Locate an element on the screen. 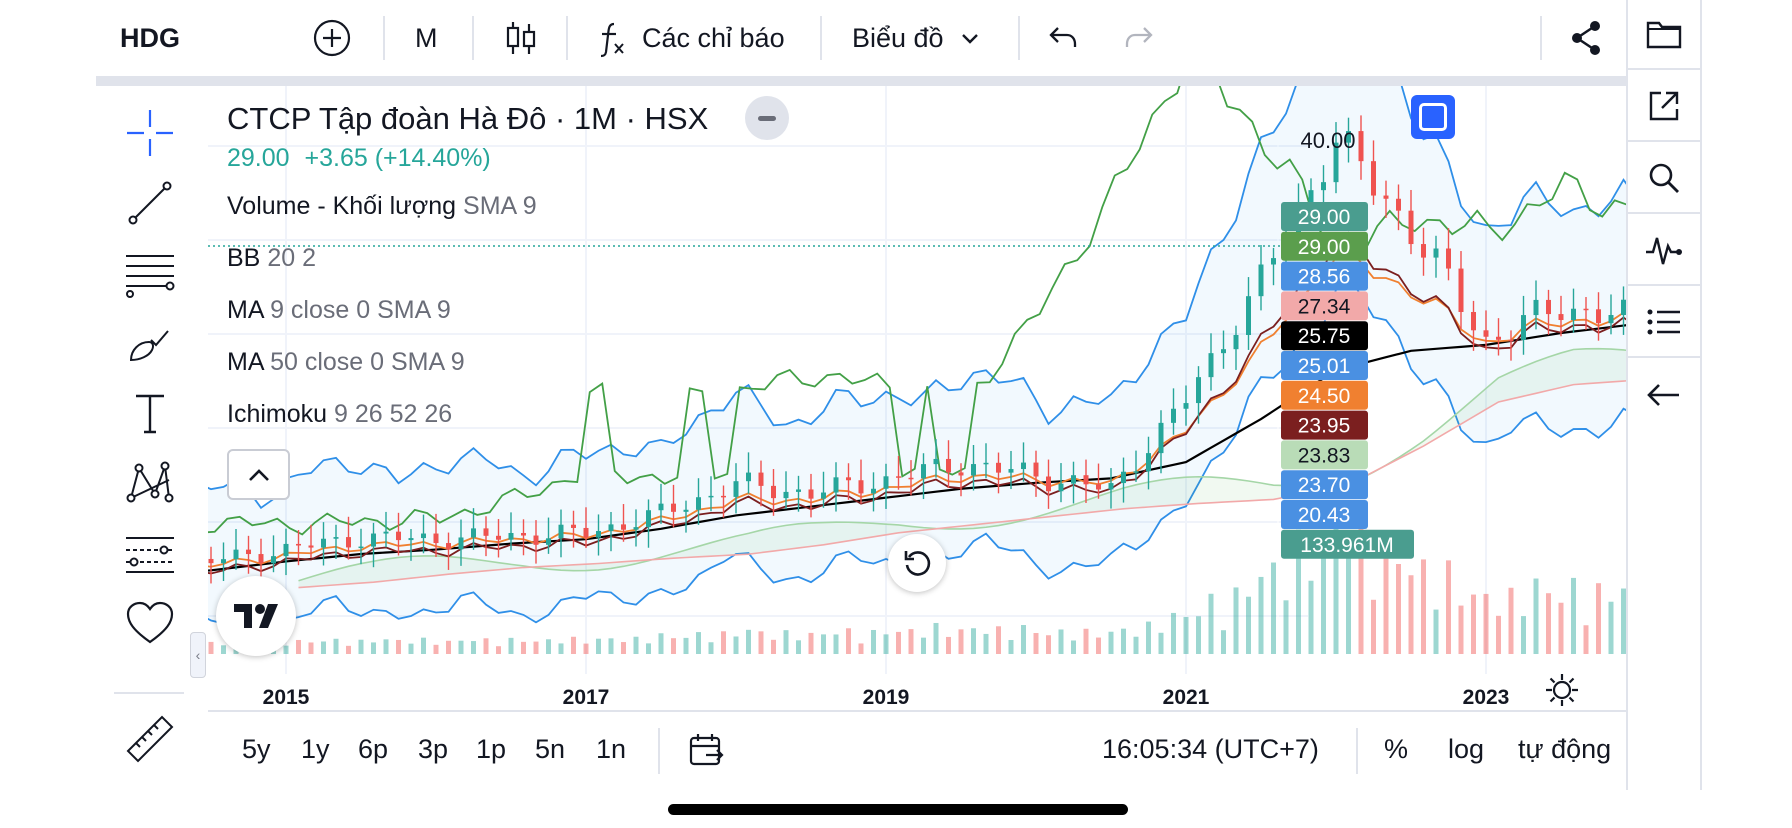 The height and width of the screenshot is (828, 1792). top-toolbar: HDG M Các chỉ báo Biểu đồ is located at coordinates (896, 38).